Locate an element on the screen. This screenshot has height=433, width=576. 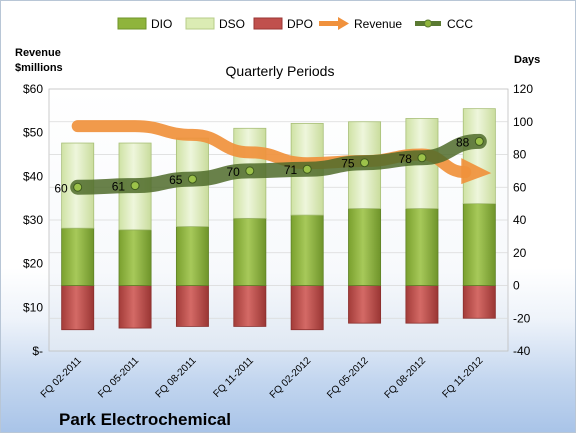
left-axis-title-line2: $millions is located at coordinates (39, 68).